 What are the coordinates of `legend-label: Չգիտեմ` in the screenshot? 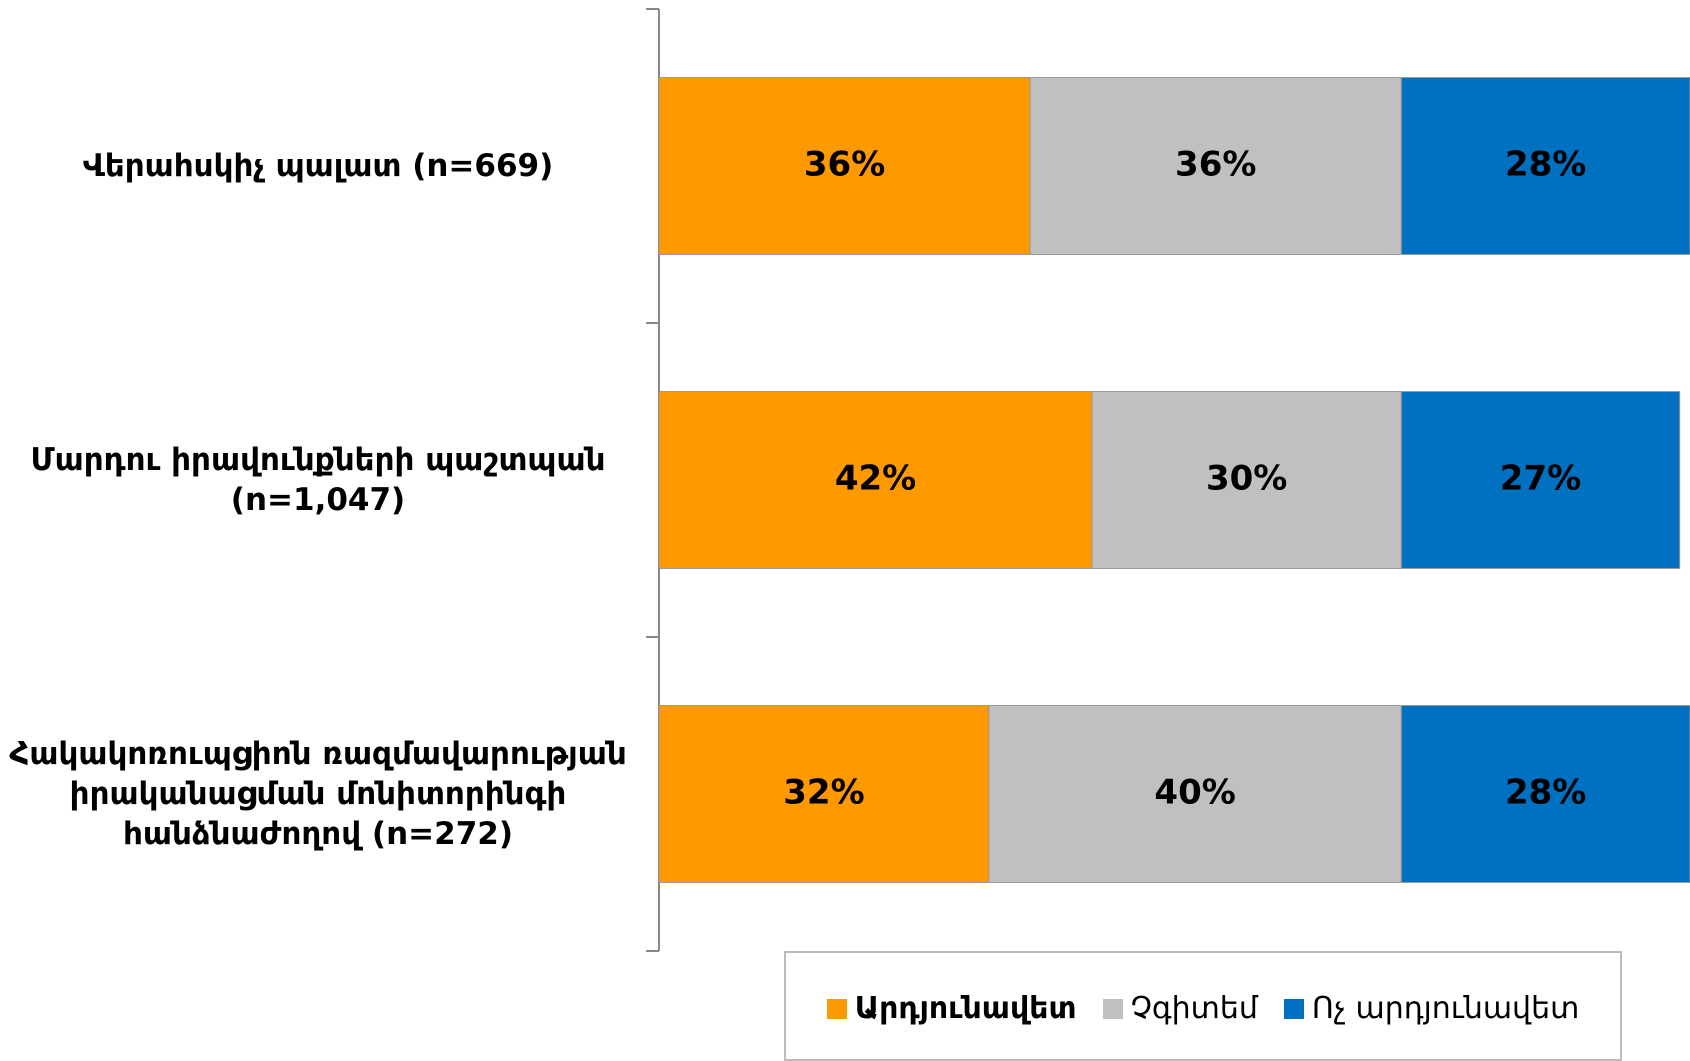 It's located at (1194, 1008).